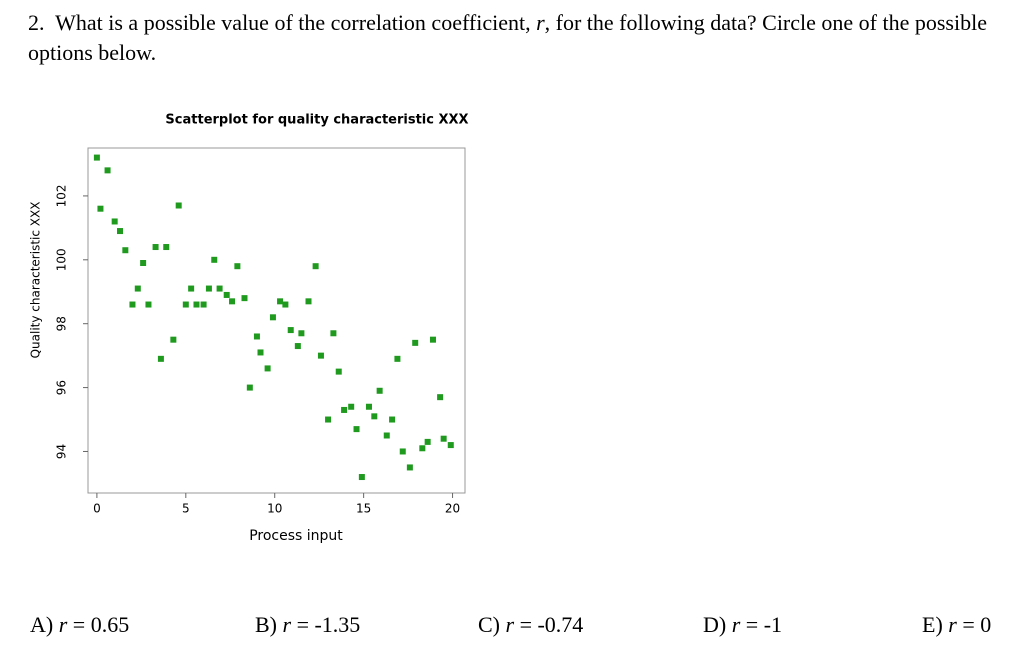 The height and width of the screenshot is (672, 1024). What do you see at coordinates (186, 509) in the screenshot?
I see `x-tick-label: 5` at bounding box center [186, 509].